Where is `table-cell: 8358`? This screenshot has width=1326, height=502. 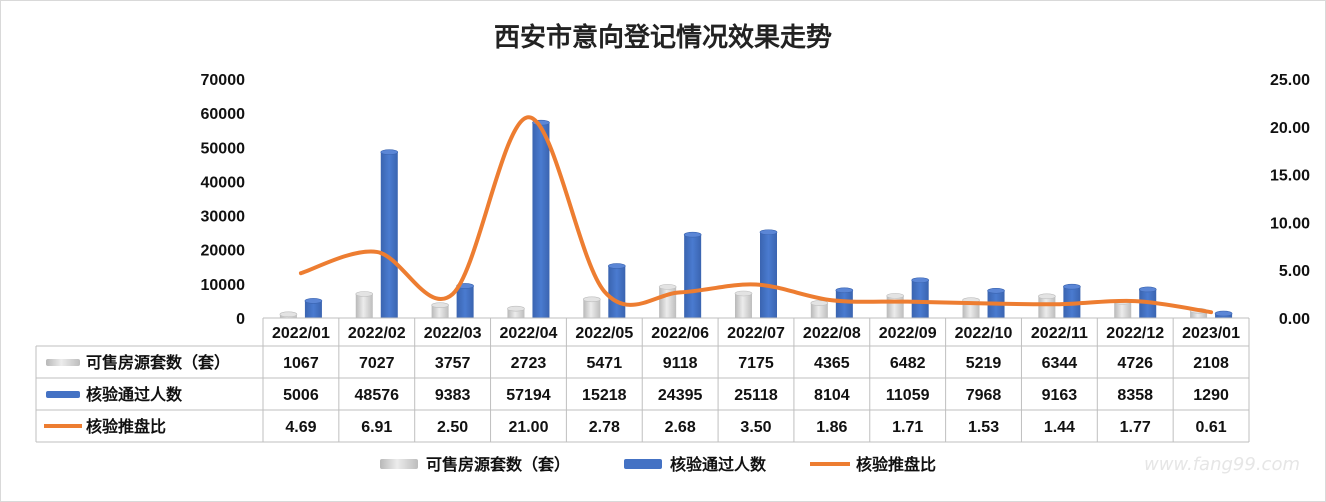
table-cell: 8358 is located at coordinates (1135, 395).